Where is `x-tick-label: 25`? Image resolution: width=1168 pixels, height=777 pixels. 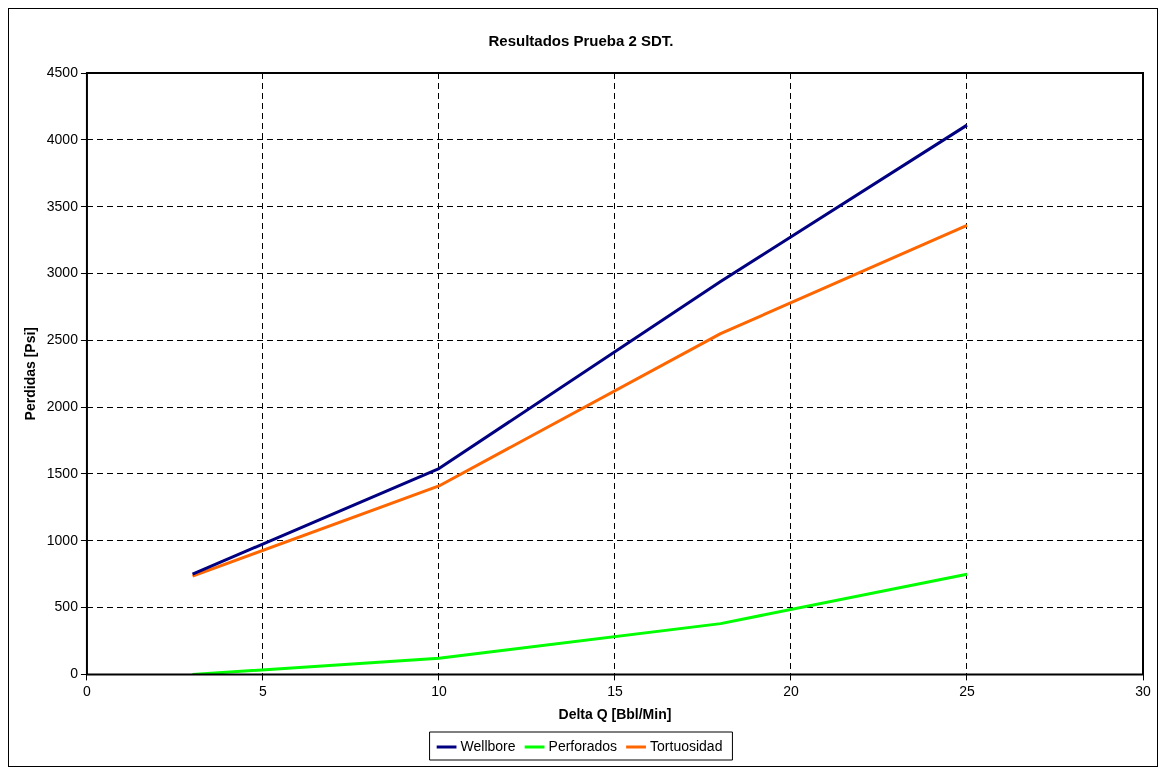 x-tick-label: 25 is located at coordinates (967, 690).